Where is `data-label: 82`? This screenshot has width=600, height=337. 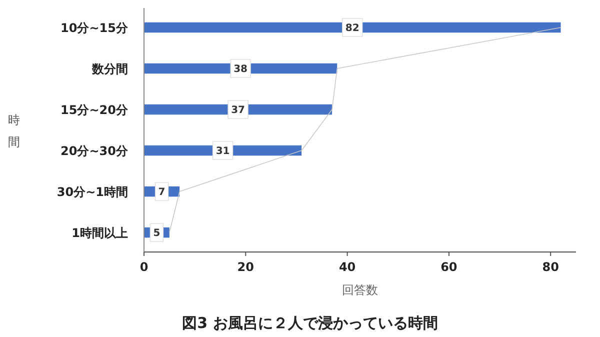 data-label: 82 is located at coordinates (352, 28).